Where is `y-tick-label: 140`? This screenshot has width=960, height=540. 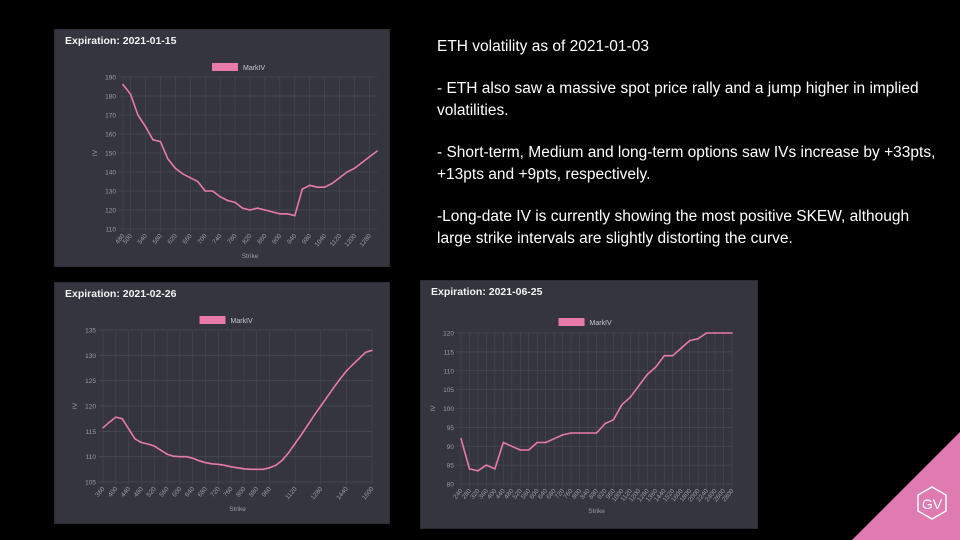
y-tick-label: 140 is located at coordinates (110, 173).